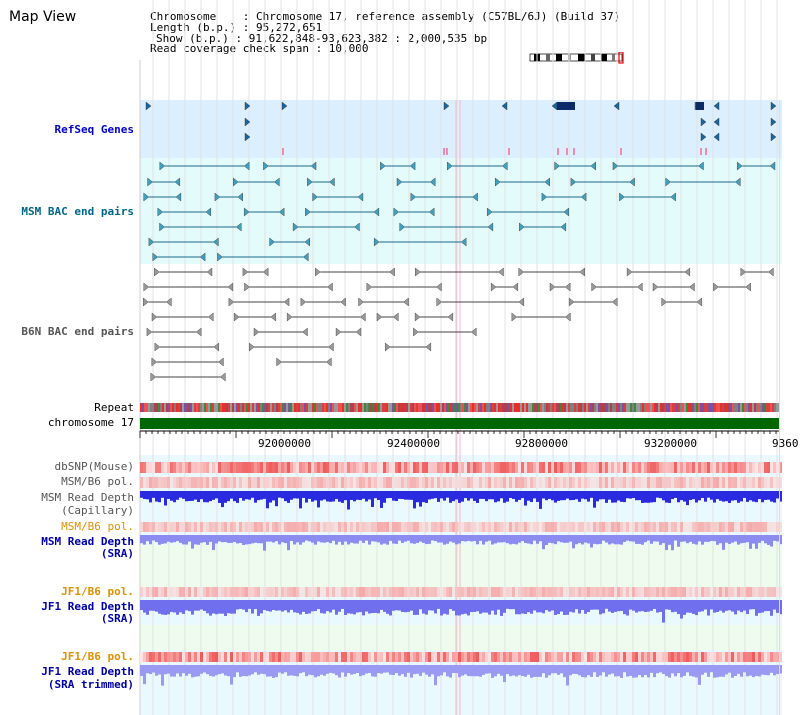  I want to click on label-msm-read-depth-capillary: MSM Read Depth, so click(87, 497).